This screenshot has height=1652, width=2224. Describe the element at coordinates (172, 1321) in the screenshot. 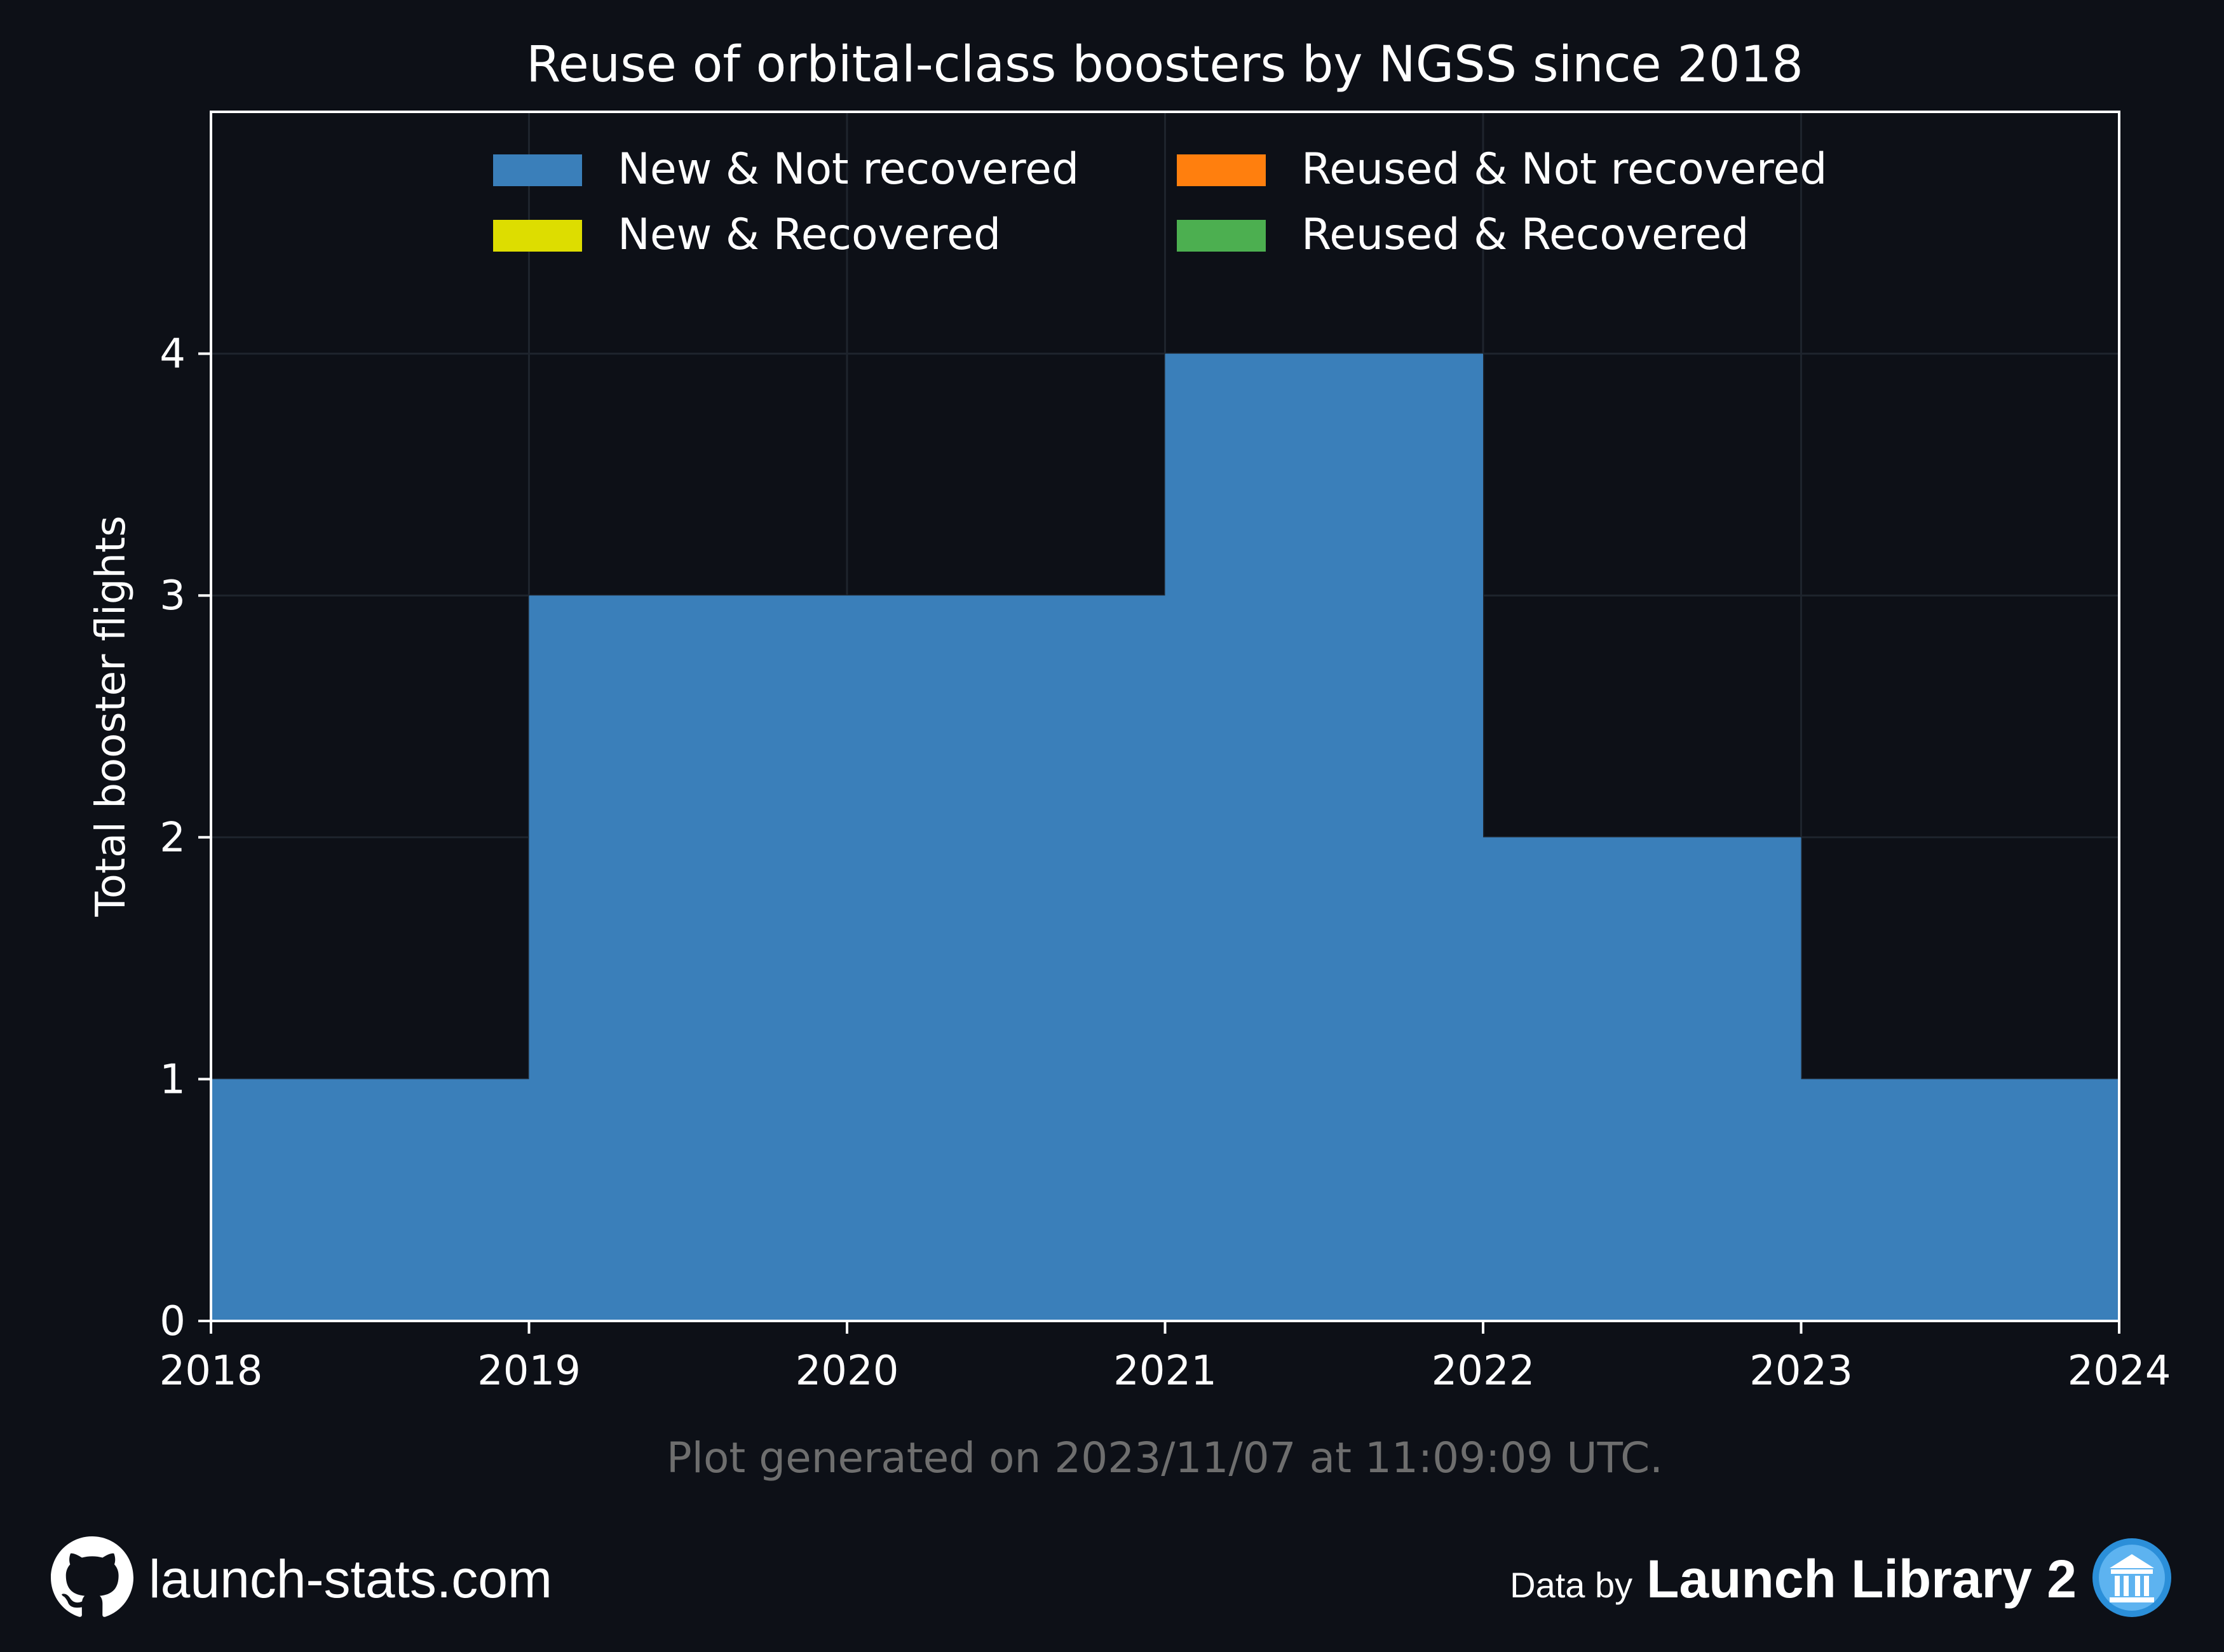

I see `y-tick-label: 0` at that location.